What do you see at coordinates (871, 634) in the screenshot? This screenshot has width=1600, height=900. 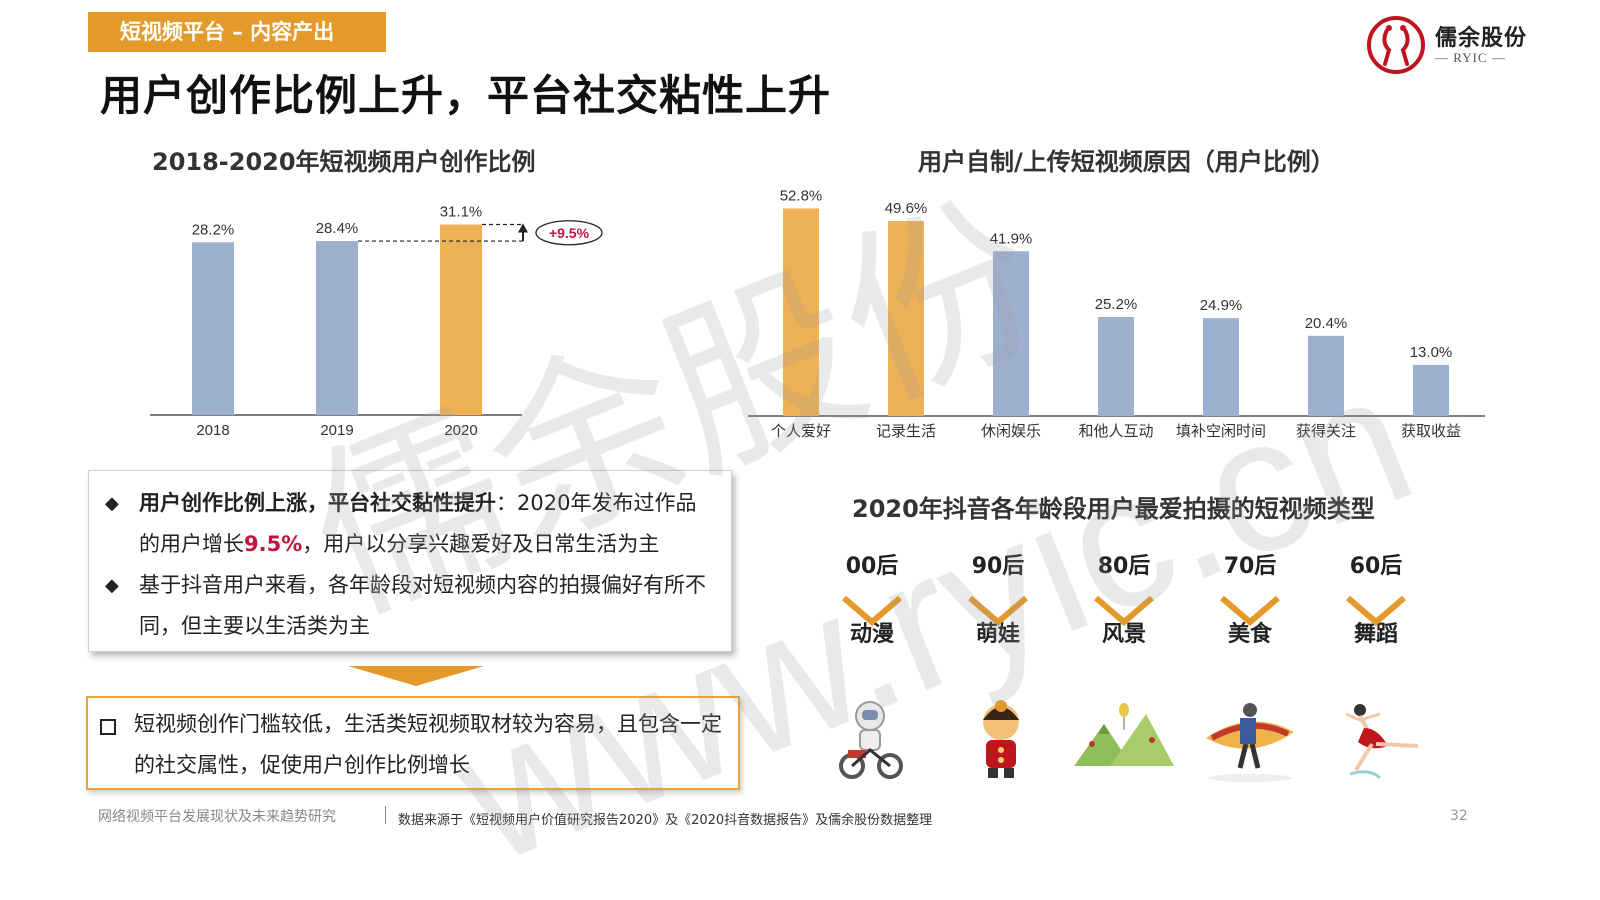 I see `video-type: 动漫` at bounding box center [871, 634].